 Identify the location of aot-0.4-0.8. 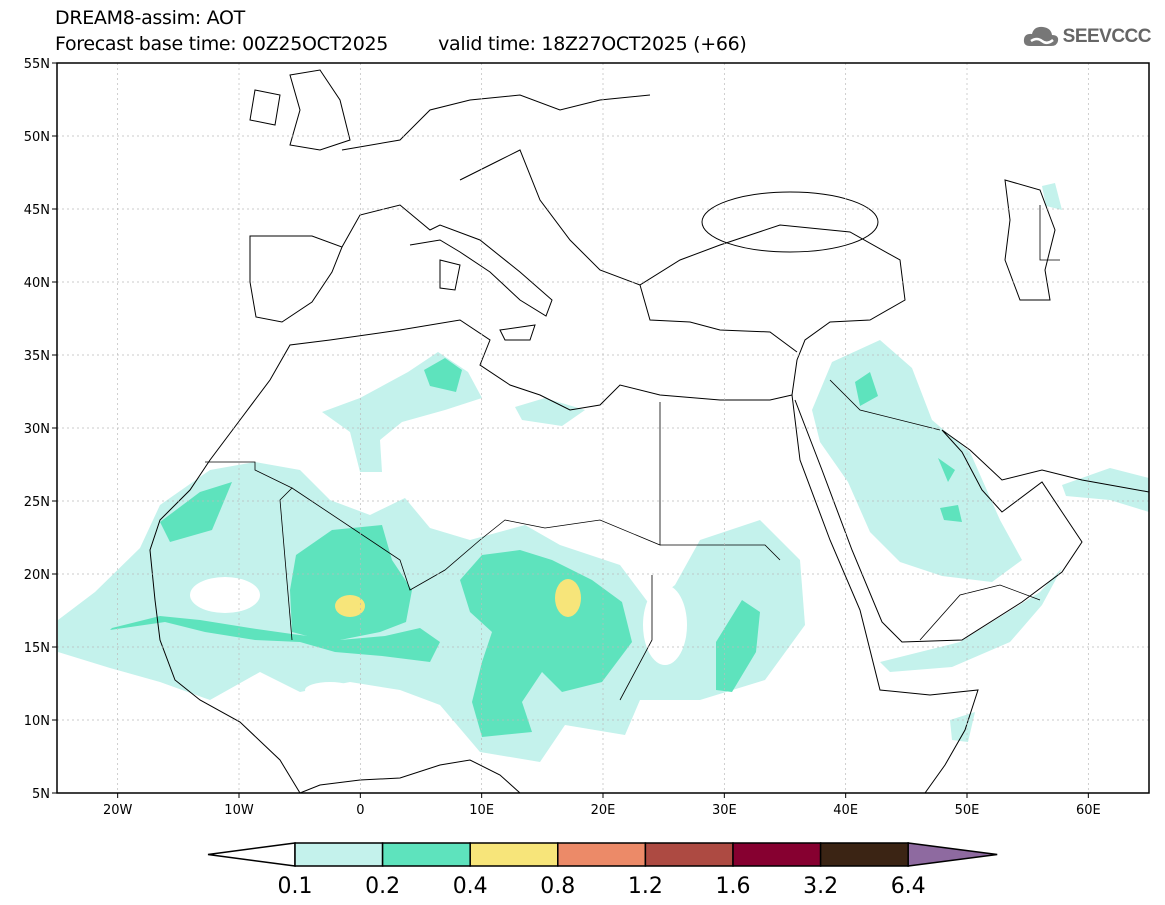
(458, 598).